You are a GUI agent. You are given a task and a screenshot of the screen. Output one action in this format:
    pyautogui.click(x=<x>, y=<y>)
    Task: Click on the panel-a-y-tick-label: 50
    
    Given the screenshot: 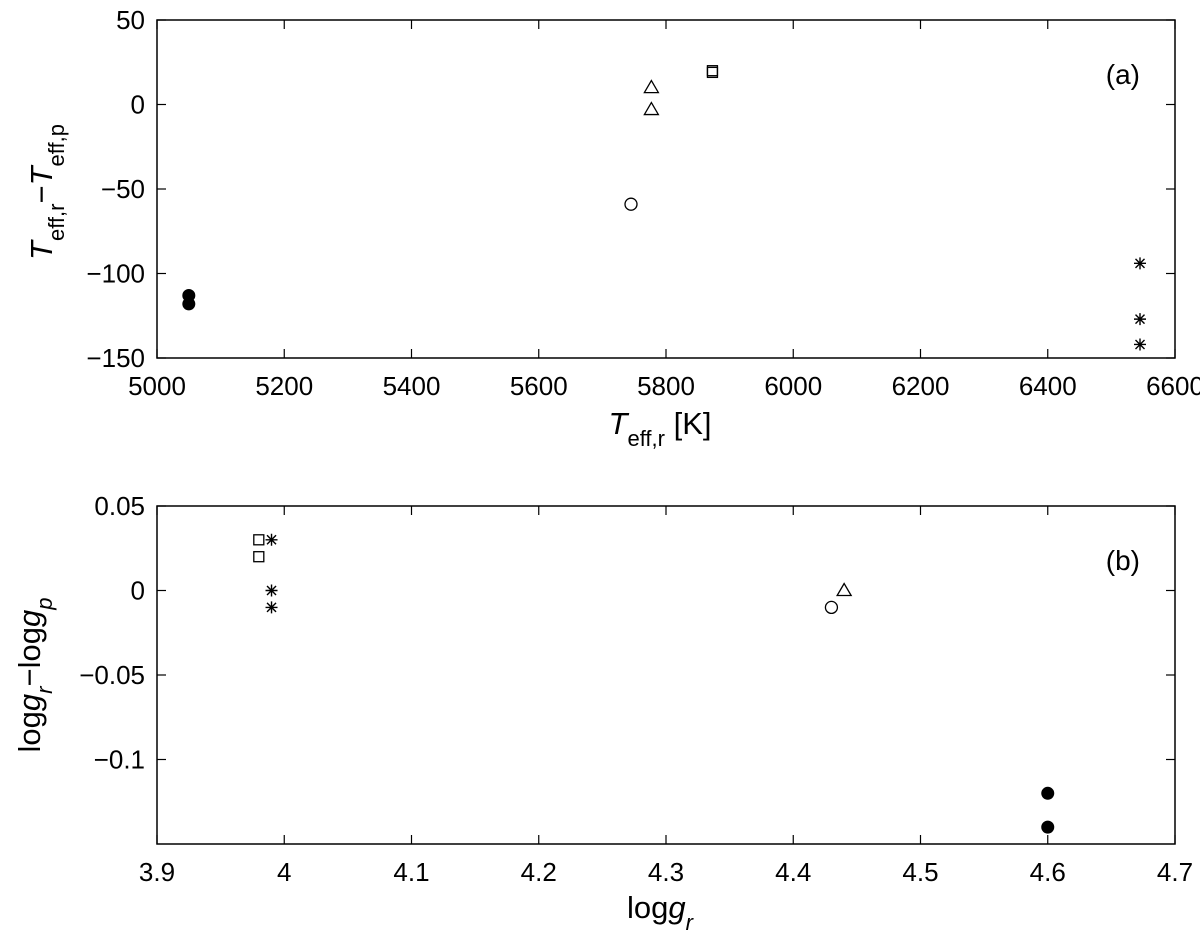 What is the action you would take?
    pyautogui.click(x=130, y=20)
    